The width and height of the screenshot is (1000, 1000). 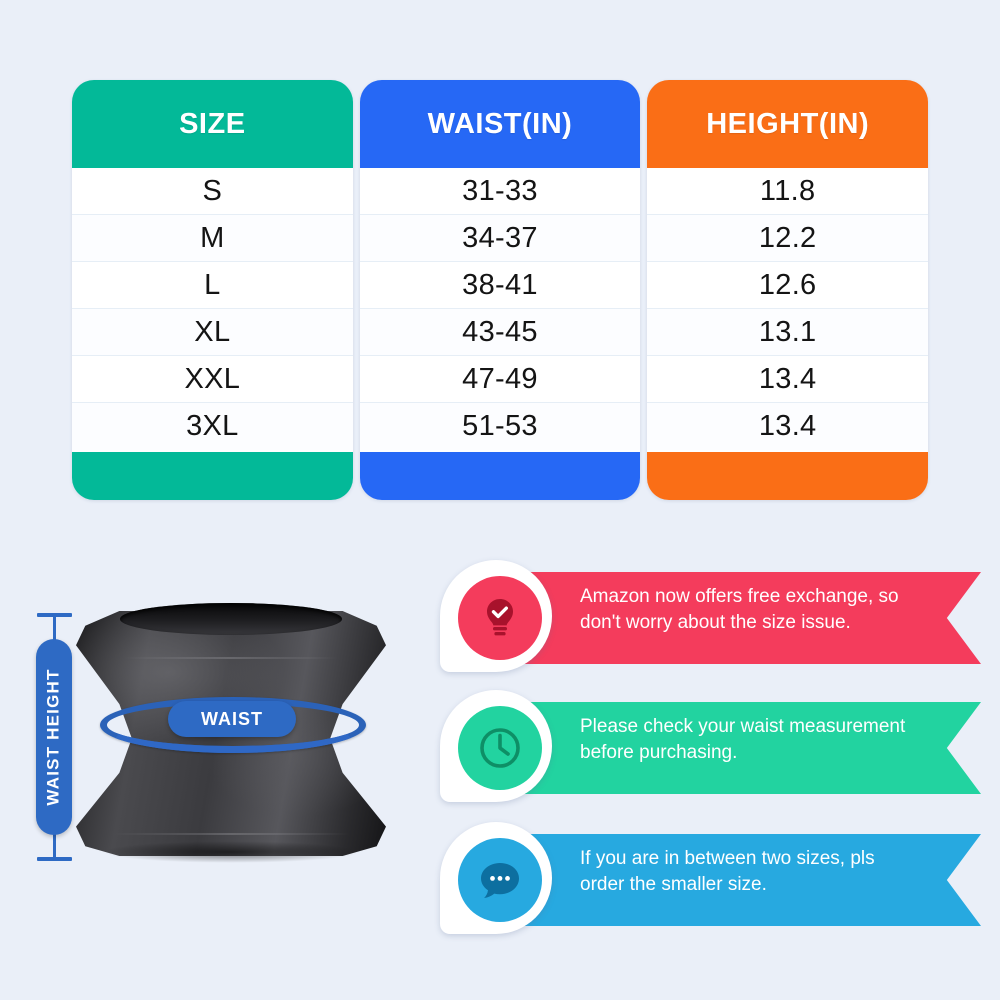 What do you see at coordinates (212, 285) in the screenshot?
I see `table-cell: L` at bounding box center [212, 285].